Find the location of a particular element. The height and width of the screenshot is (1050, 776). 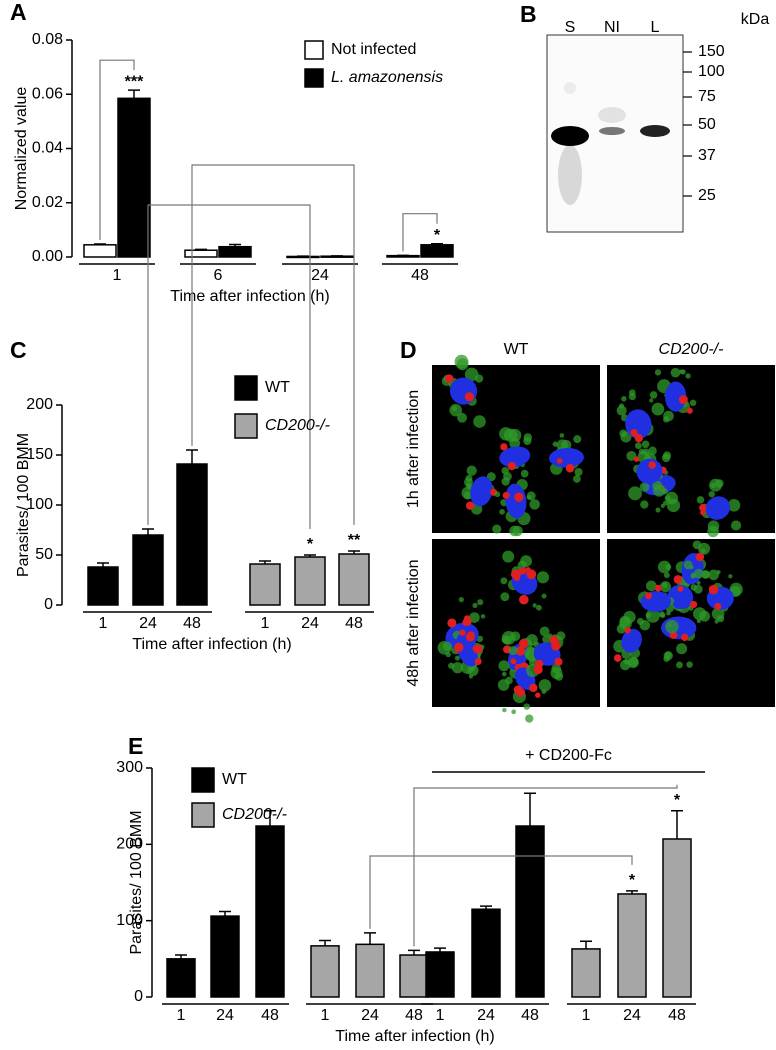

x-axis-label: Time after infection (h) is located at coordinates (249, 296).